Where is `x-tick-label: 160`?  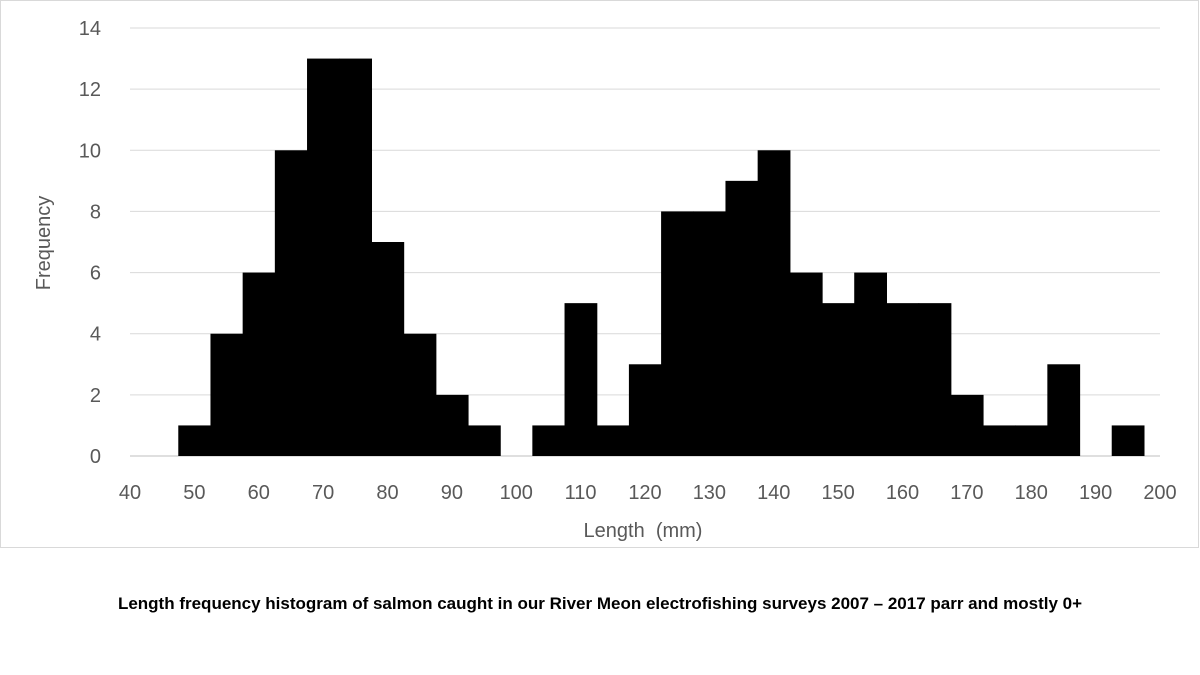
x-tick-label: 160 is located at coordinates (902, 493).